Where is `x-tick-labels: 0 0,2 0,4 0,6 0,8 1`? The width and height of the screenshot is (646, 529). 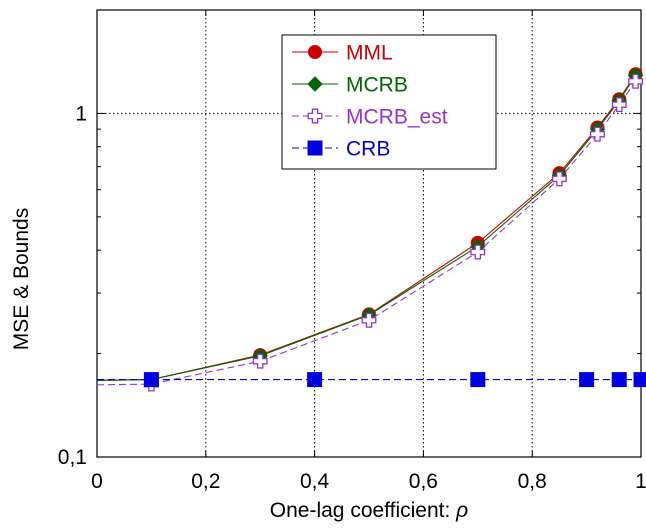 x-tick-labels: 0 0,2 0,4 0,6 0,8 1 is located at coordinates (368, 481).